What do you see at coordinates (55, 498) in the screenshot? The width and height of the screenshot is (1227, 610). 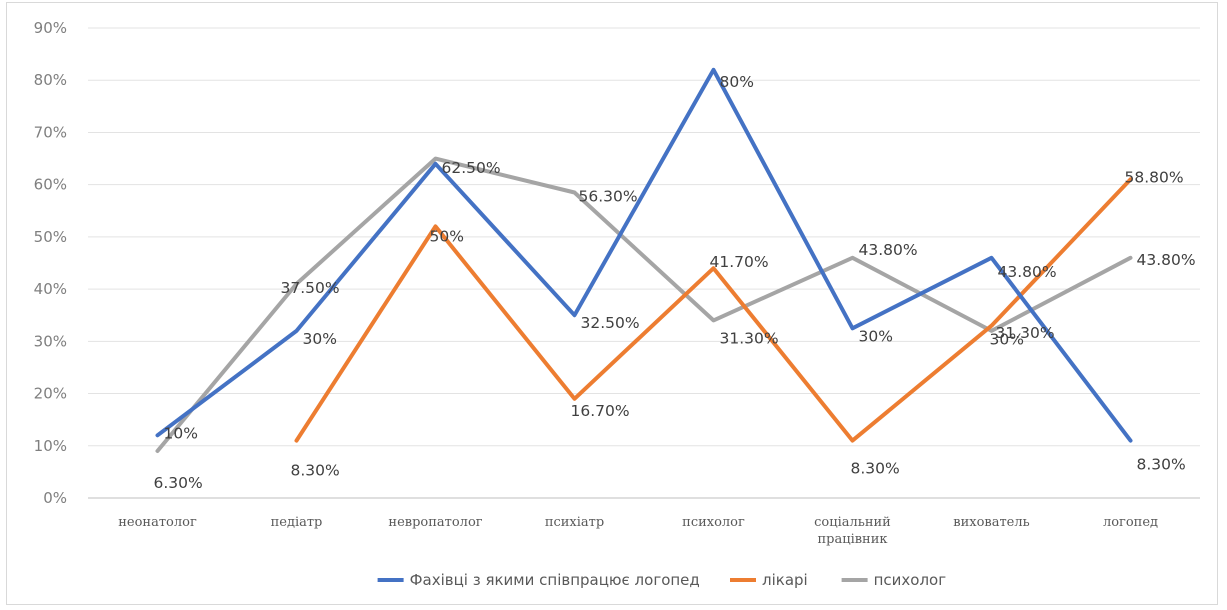 I see `y-tick-label: 0%` at bounding box center [55, 498].